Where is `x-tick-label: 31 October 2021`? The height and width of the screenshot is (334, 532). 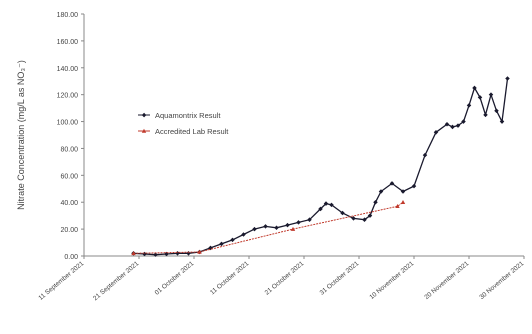
x-tick-label: 31 October 2021 is located at coordinates (340, 278).